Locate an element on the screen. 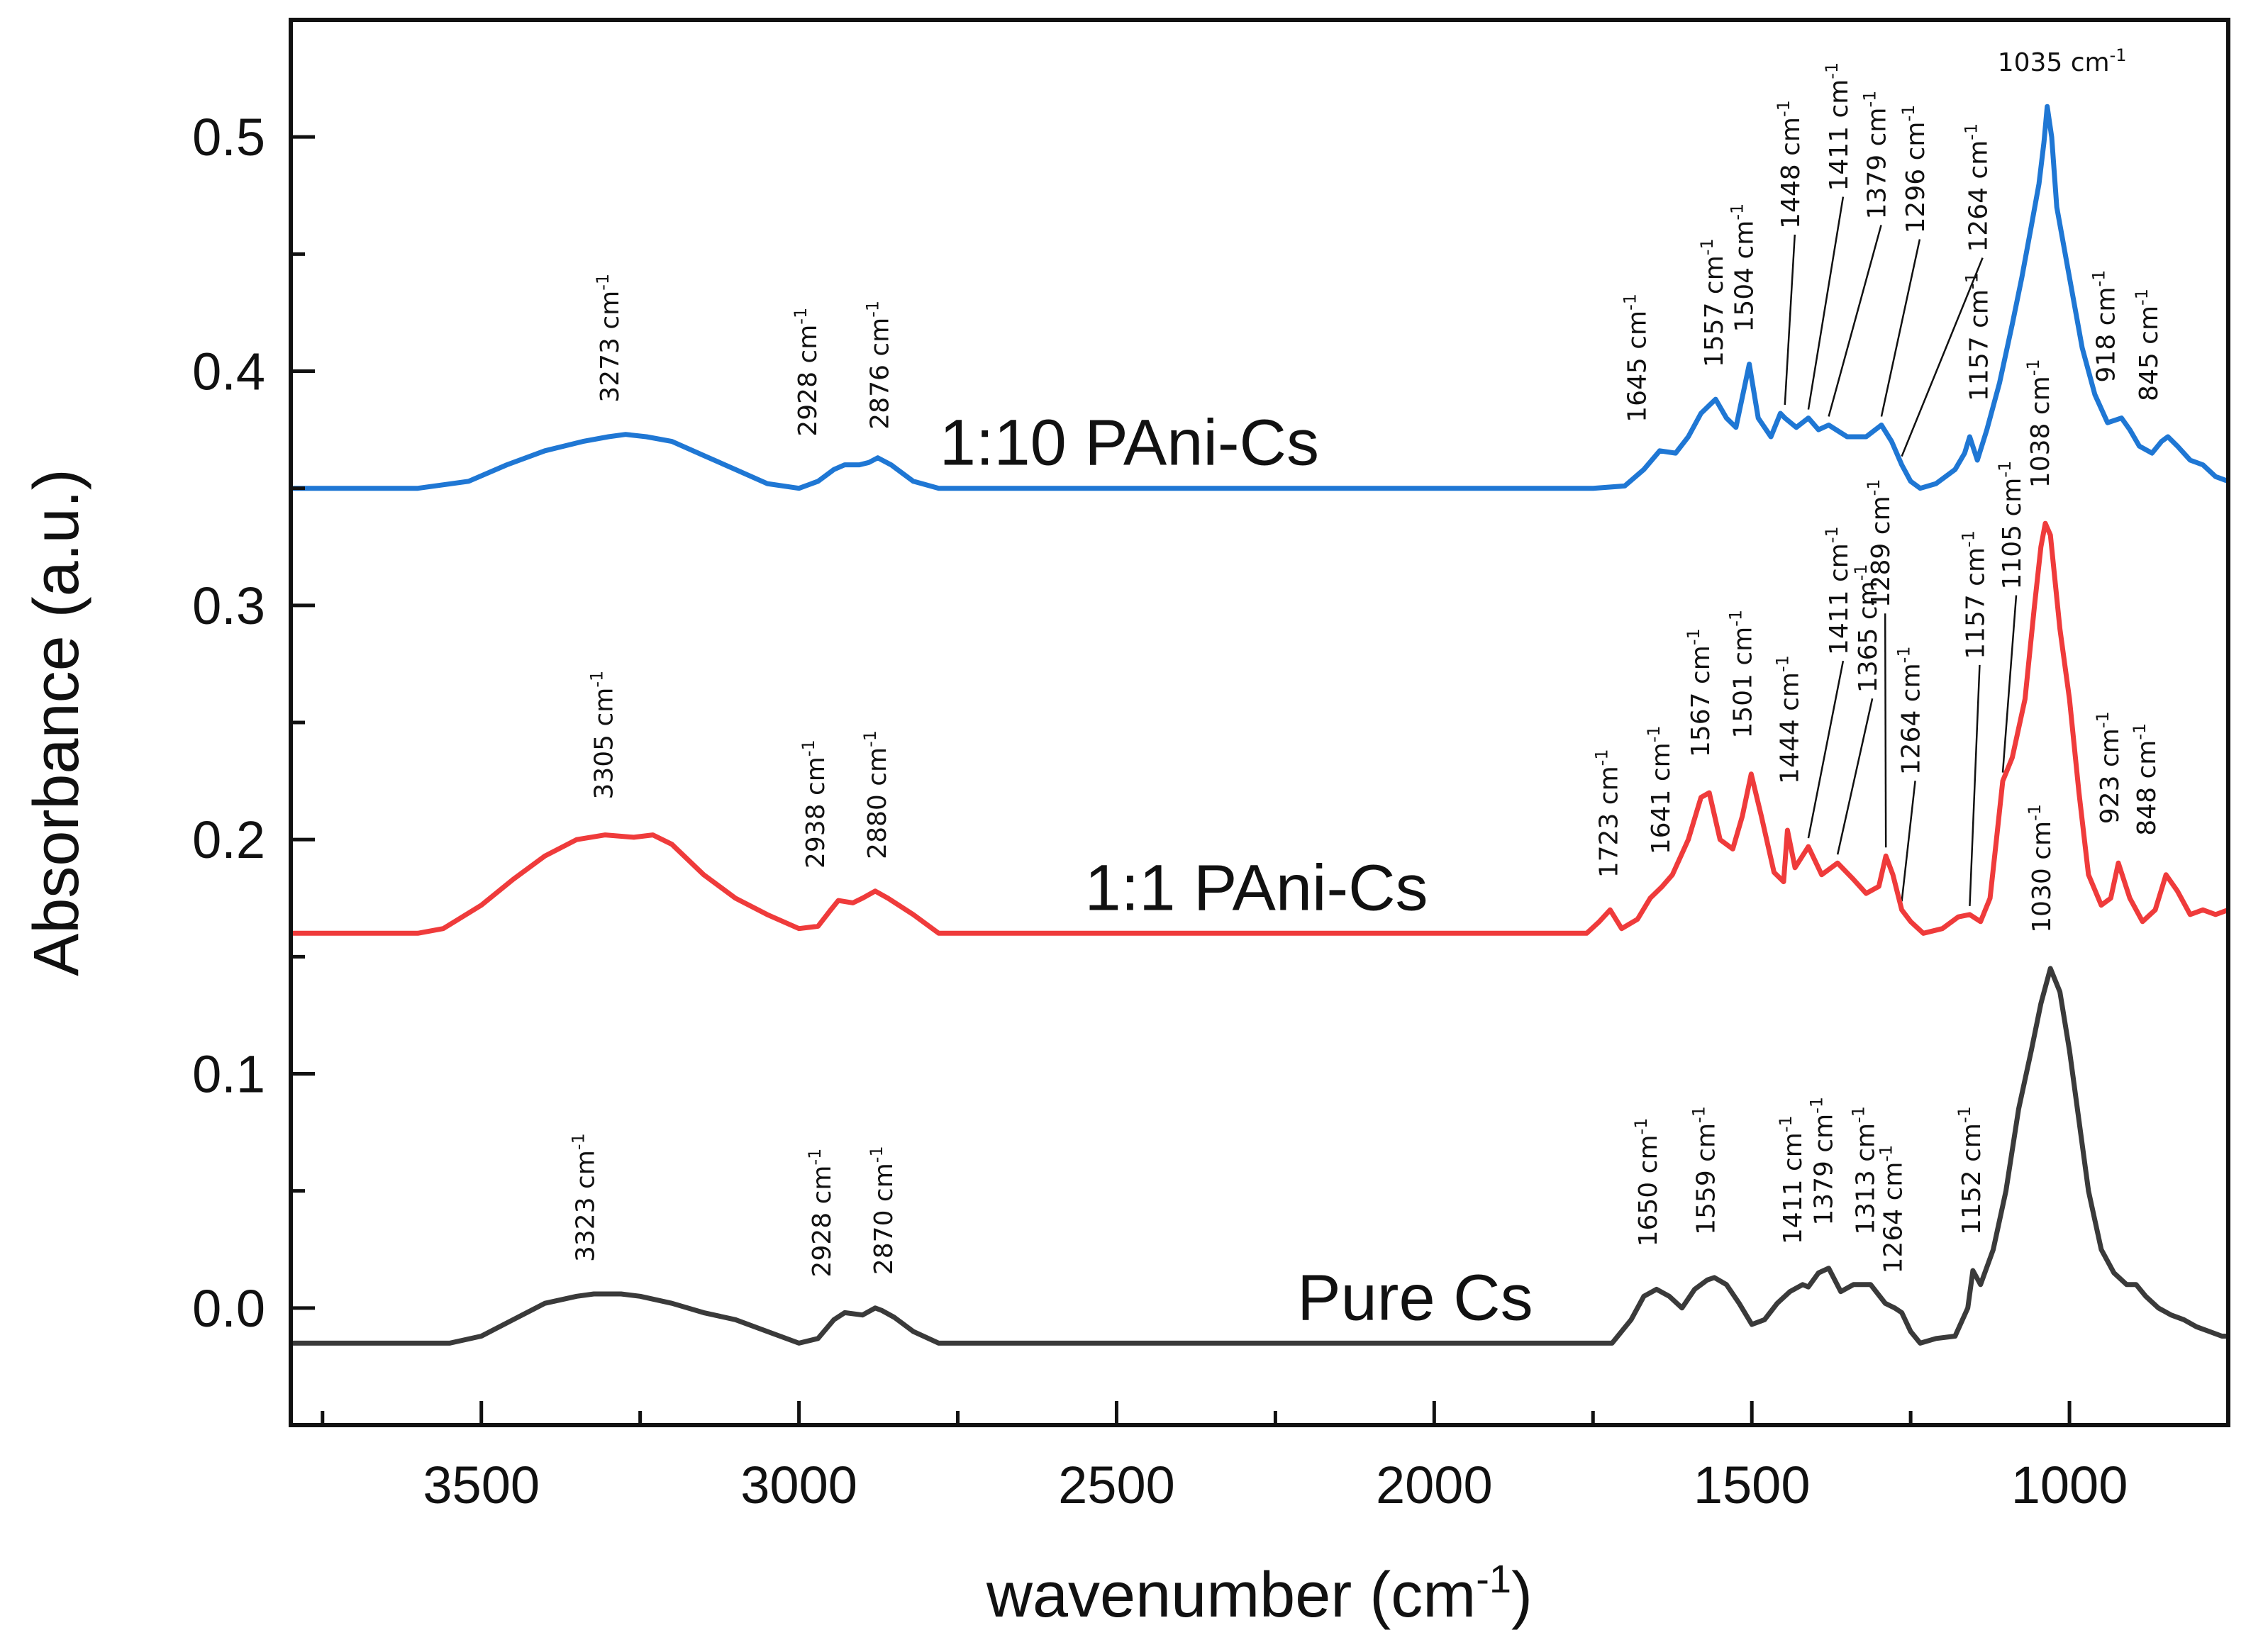  peak-label: 1313 cm-1 is located at coordinates (1865, 1170).